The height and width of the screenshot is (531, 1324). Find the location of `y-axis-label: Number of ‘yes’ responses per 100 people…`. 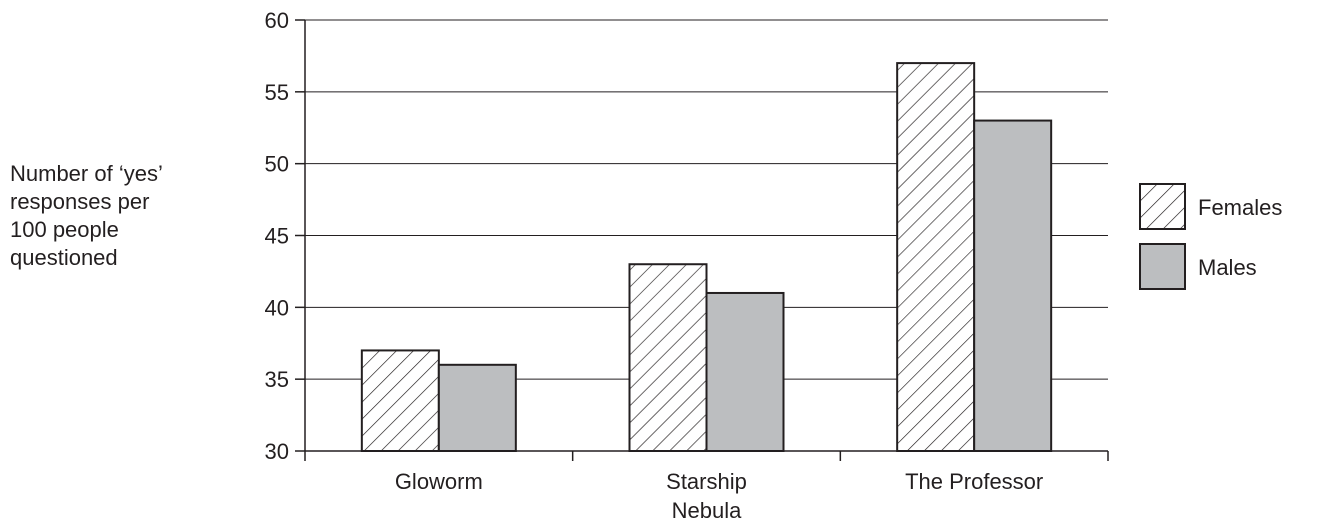

y-axis-label: Number of ‘yes’ responses per 100 people… is located at coordinates (120, 216).